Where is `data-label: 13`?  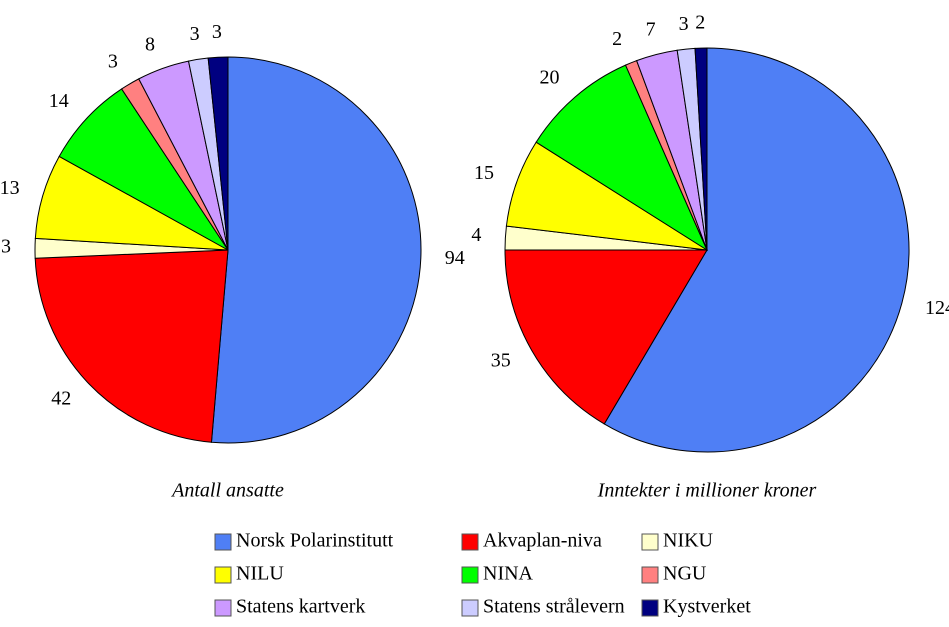 data-label: 13 is located at coordinates (10, 188).